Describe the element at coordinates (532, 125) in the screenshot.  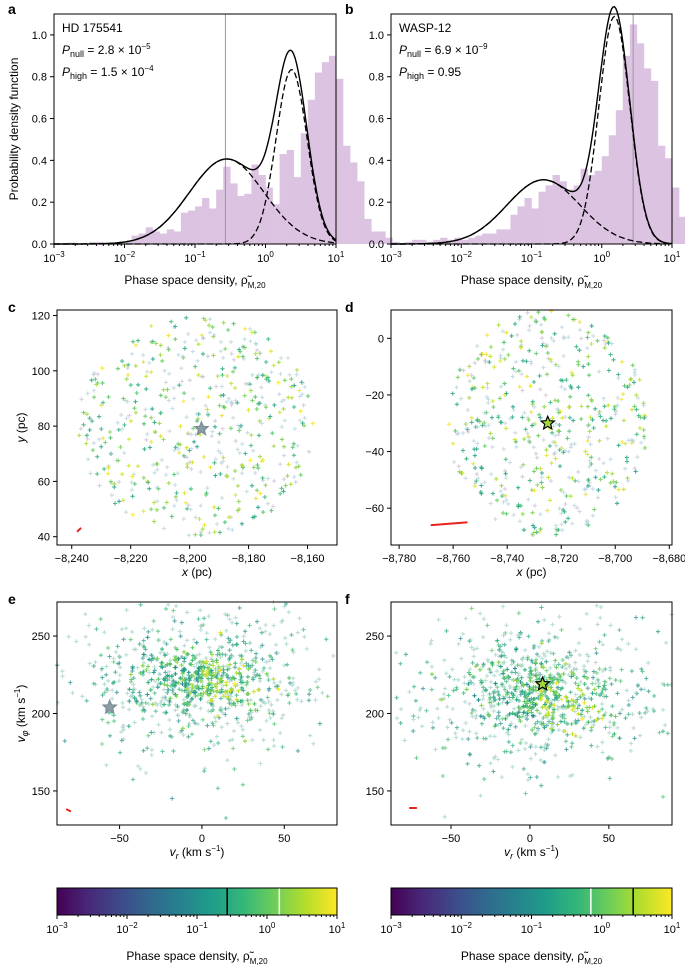
I see `mixture-curve` at that location.